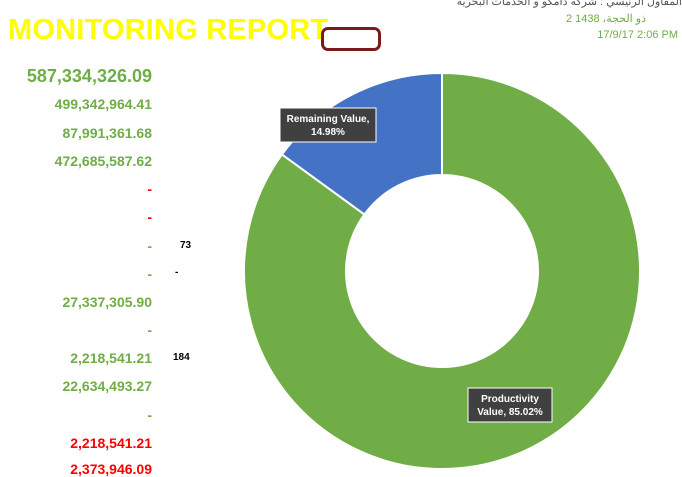 Image resolution: width=682 pixels, height=477 pixels. What do you see at coordinates (107, 133) in the screenshot?
I see `value-cell: 87,991,361.68` at bounding box center [107, 133].